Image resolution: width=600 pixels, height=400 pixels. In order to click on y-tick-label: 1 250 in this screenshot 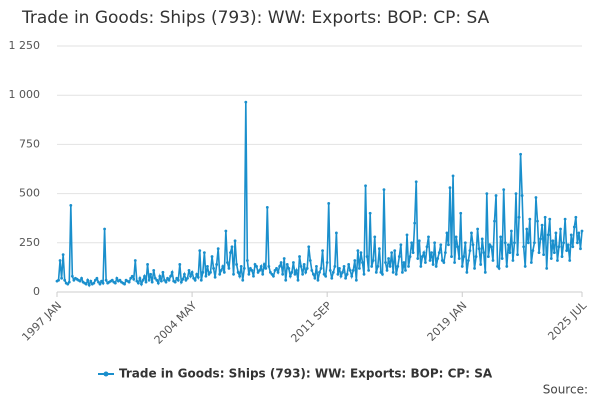, I will do `click(25, 45)`.